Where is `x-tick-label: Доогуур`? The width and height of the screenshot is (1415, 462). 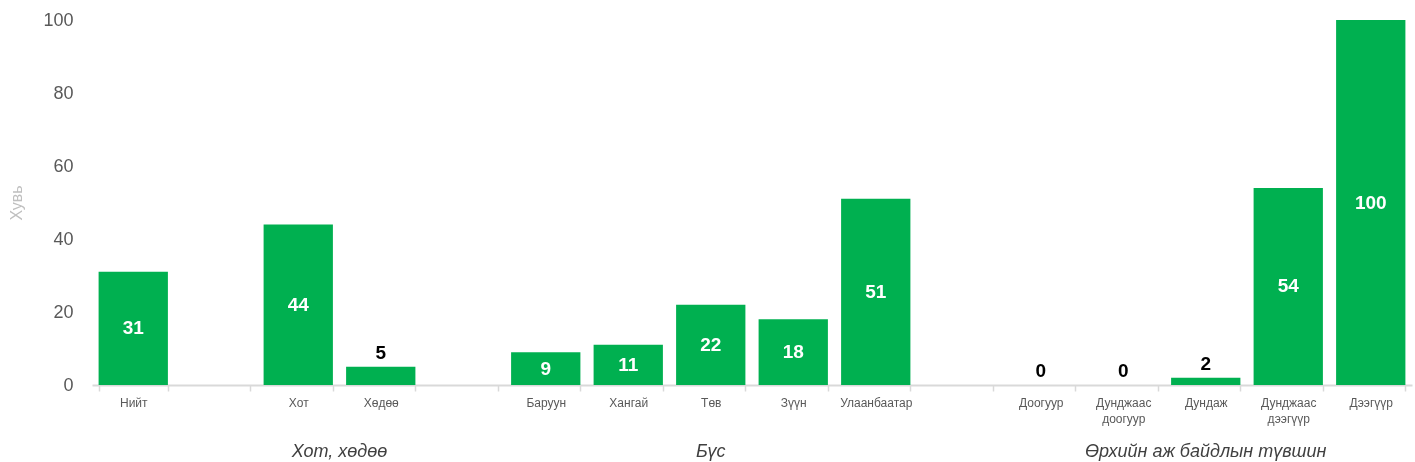
x-tick-label: Доогуур is located at coordinates (1041, 402).